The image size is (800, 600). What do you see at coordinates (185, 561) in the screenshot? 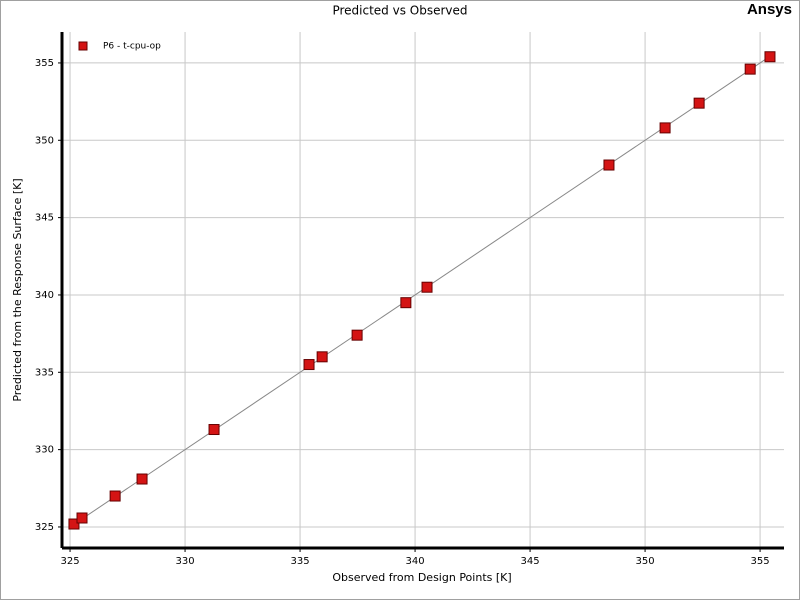
I see `x-tick-label: 330` at bounding box center [185, 561].